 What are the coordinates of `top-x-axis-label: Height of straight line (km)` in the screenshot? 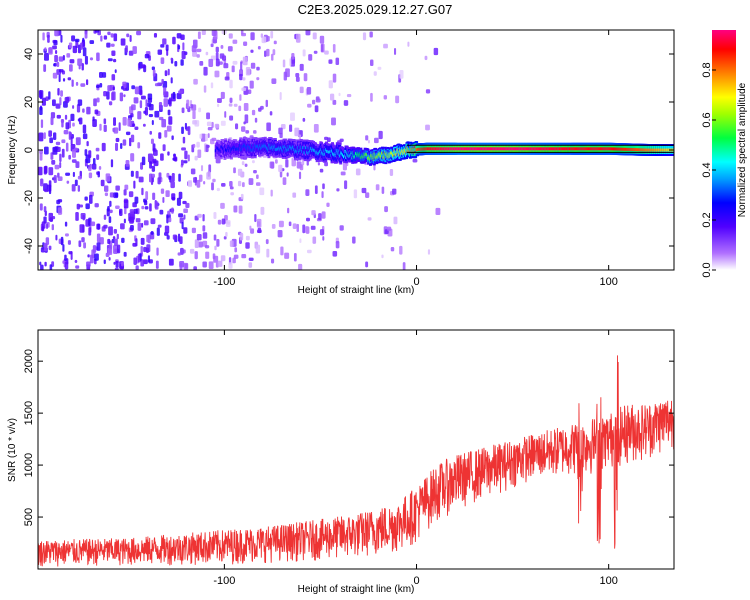 It's located at (356, 290).